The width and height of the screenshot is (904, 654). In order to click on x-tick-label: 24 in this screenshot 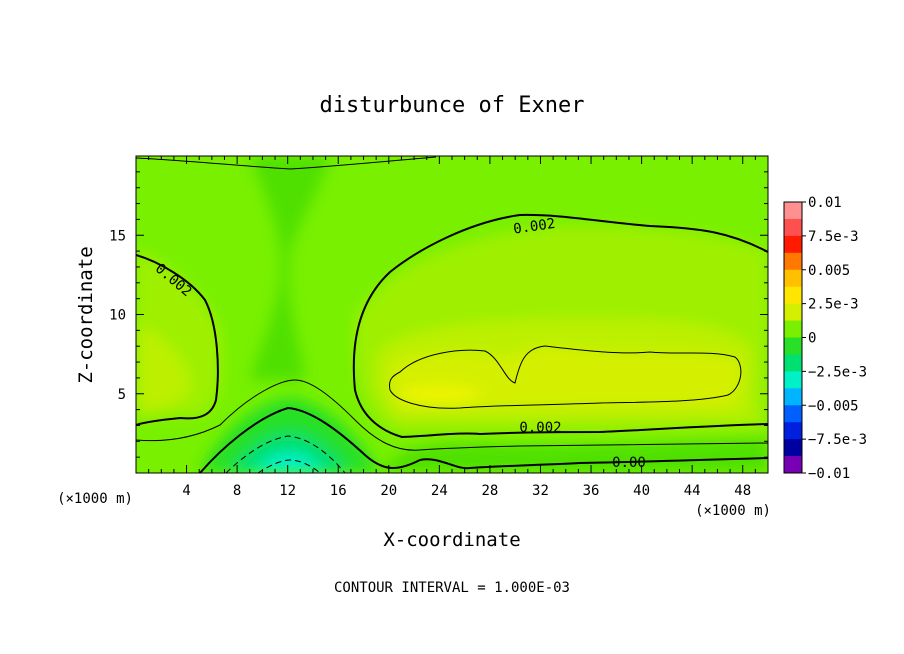, I will do `click(439, 491)`.